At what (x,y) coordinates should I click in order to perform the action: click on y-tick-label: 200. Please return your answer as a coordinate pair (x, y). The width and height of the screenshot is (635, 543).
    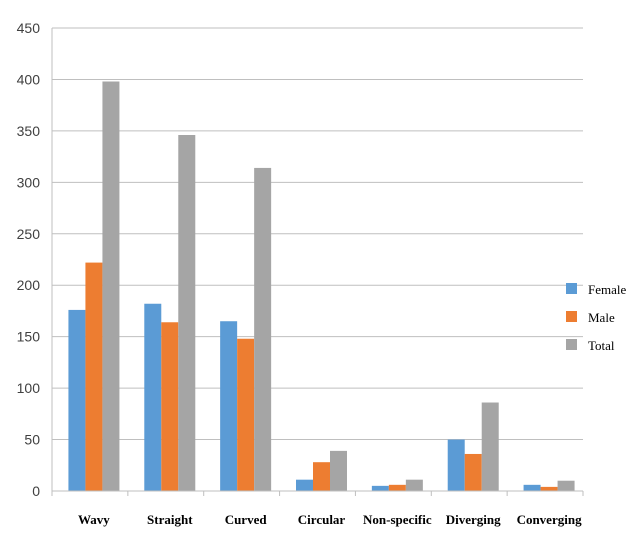
    Looking at the image, I should click on (29, 285).